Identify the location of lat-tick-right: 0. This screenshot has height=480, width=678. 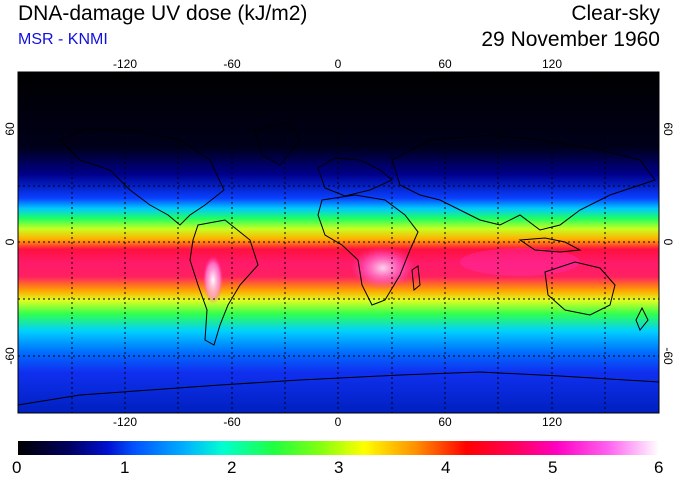
(668, 242).